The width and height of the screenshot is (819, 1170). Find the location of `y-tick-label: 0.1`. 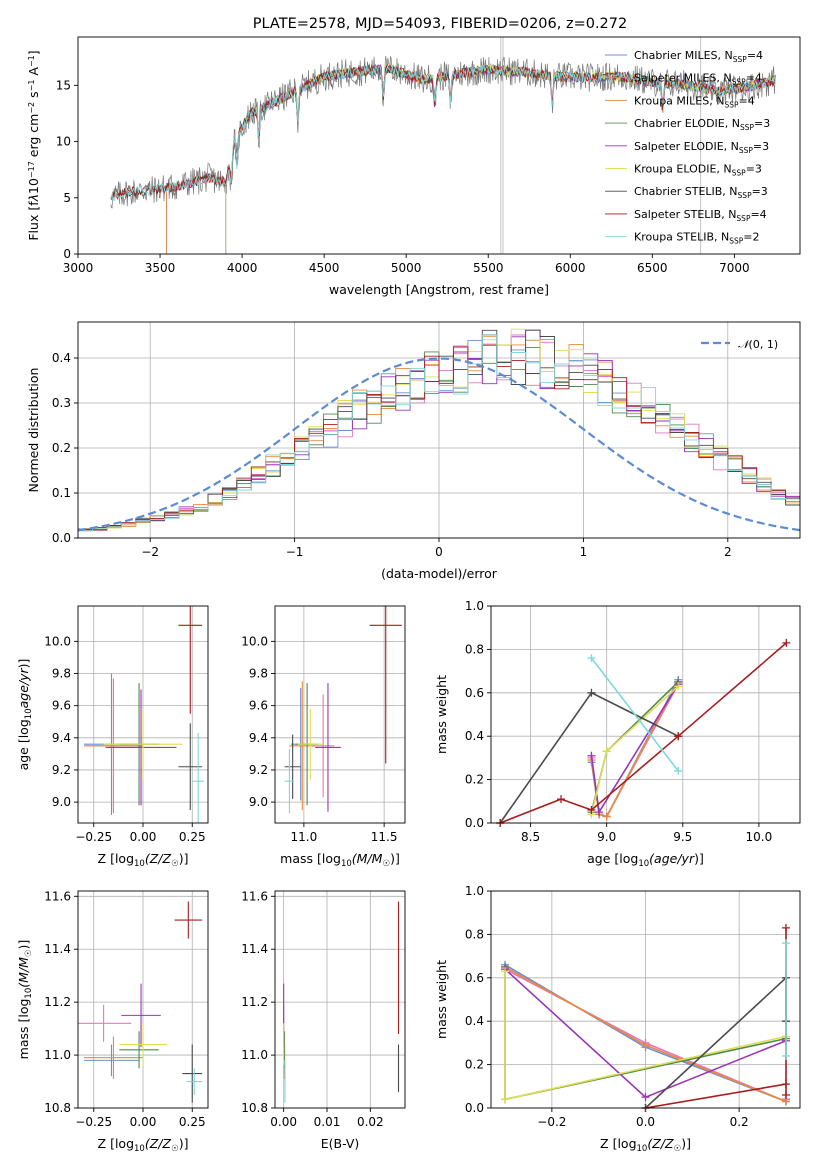

y-tick-label: 0.1 is located at coordinates (61, 493).